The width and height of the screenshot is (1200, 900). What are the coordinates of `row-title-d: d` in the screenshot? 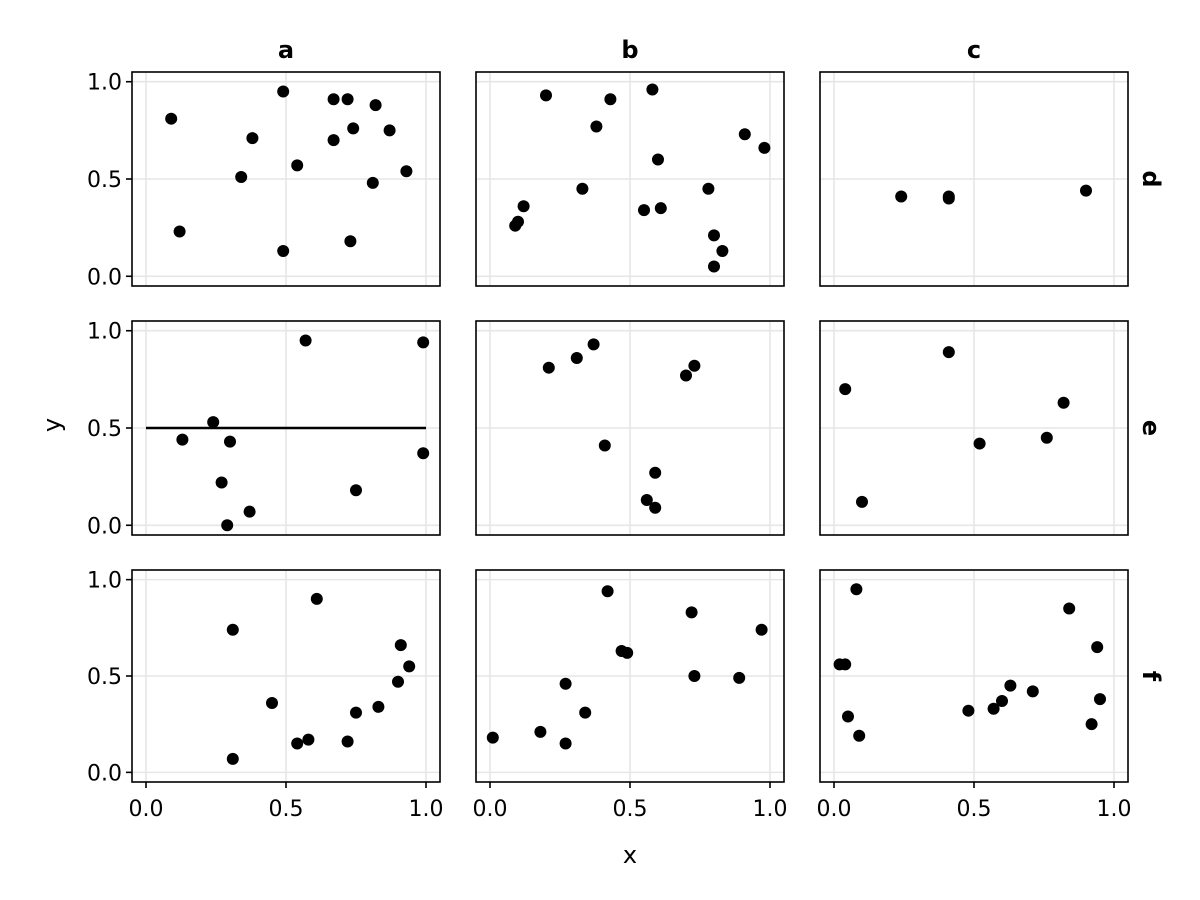 It's located at (1151, 178).